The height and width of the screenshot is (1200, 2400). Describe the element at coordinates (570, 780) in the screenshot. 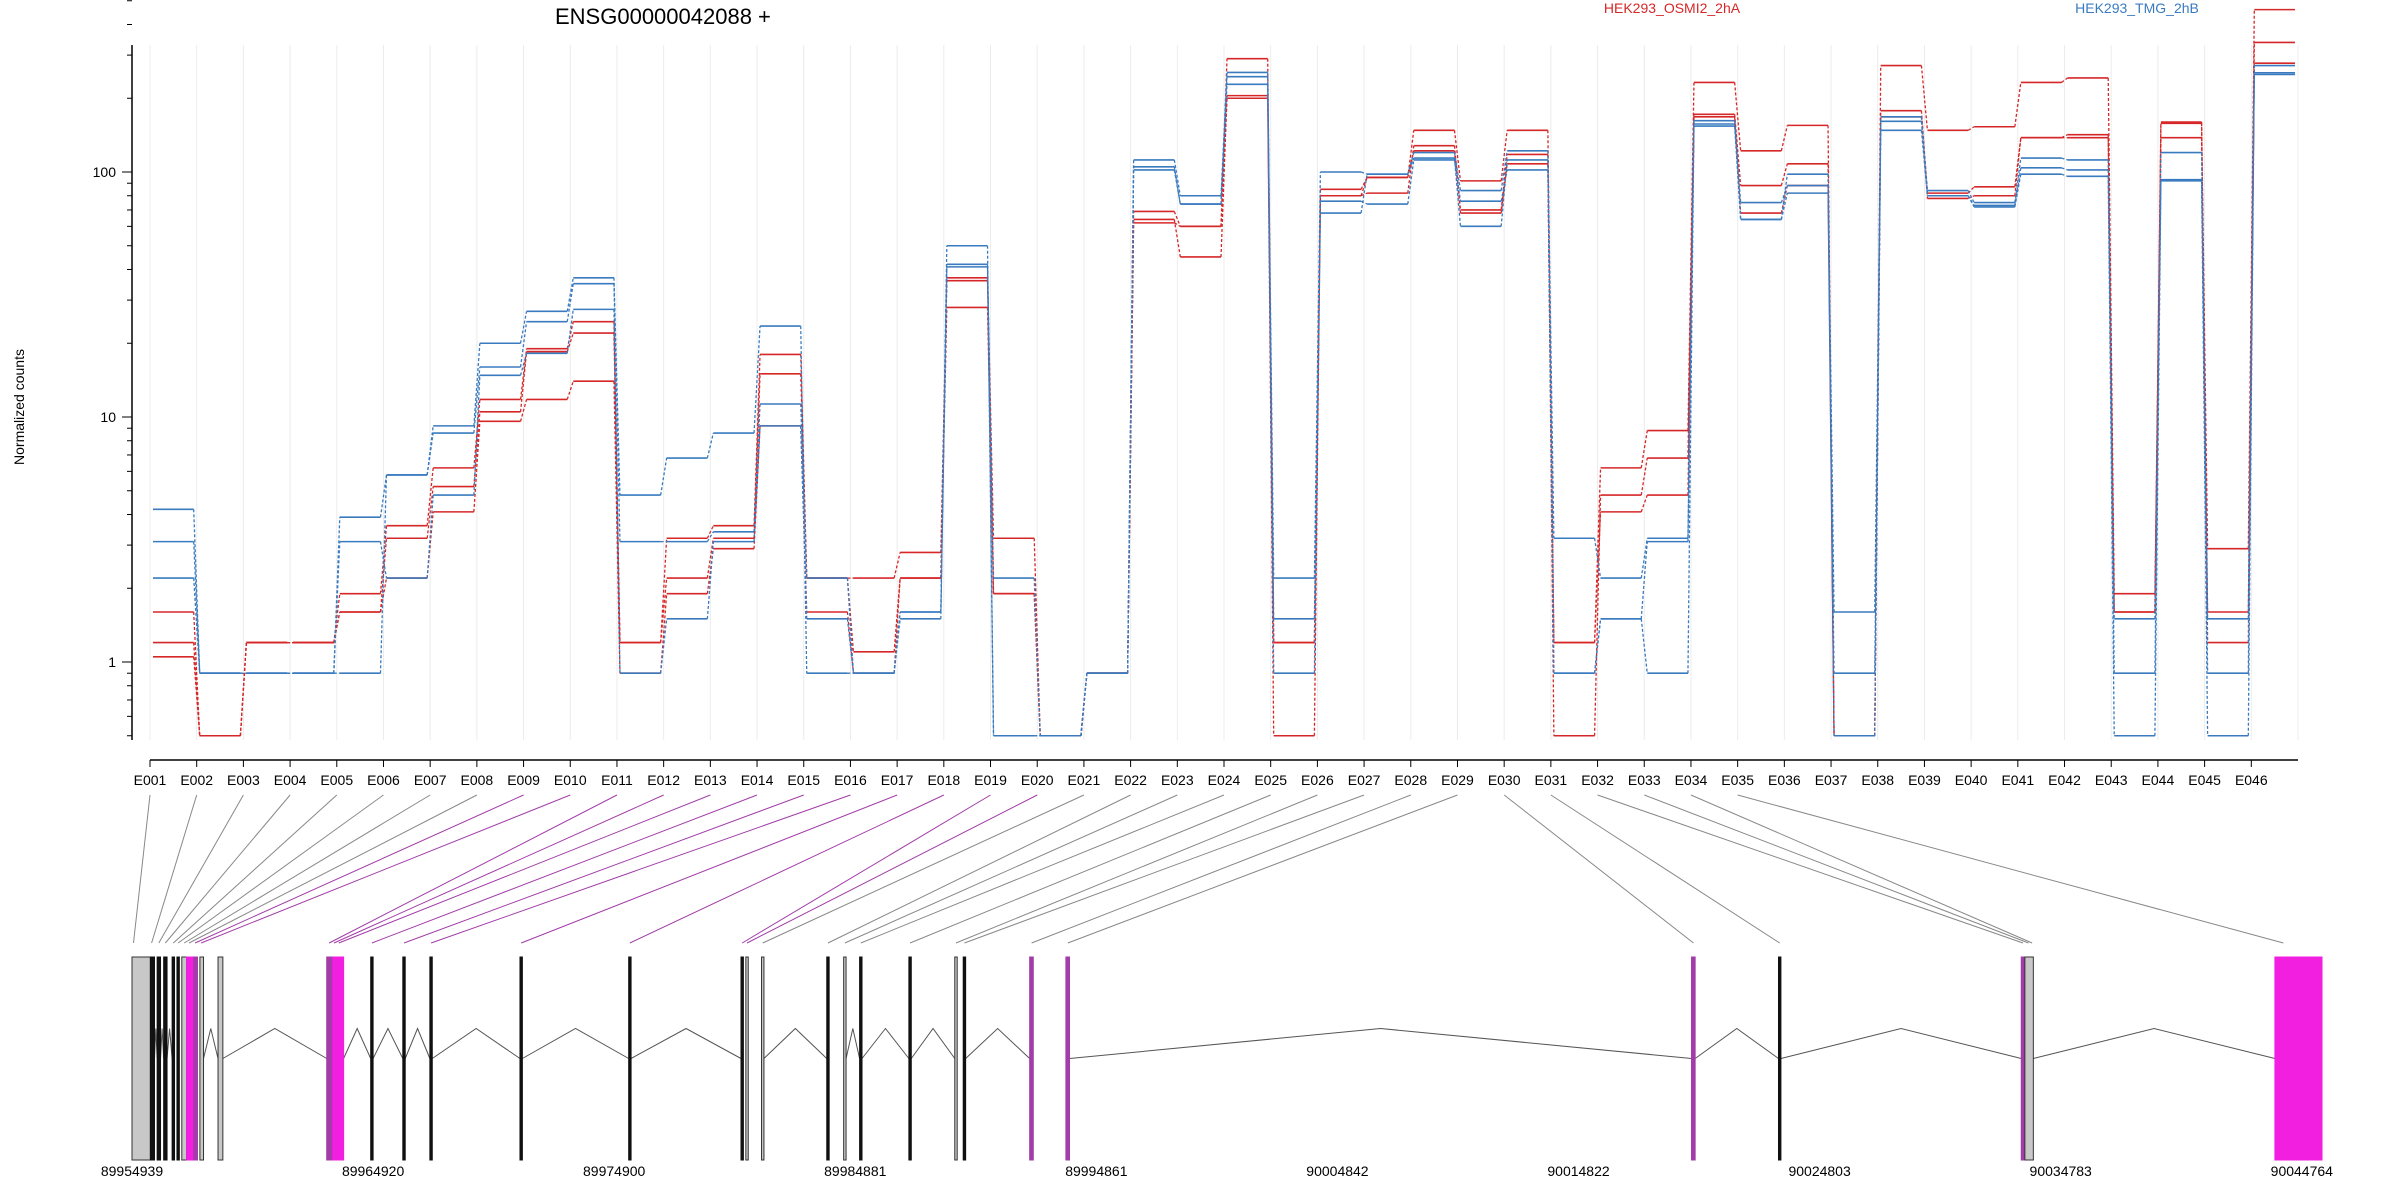

I see `x-tick-label: E010` at that location.